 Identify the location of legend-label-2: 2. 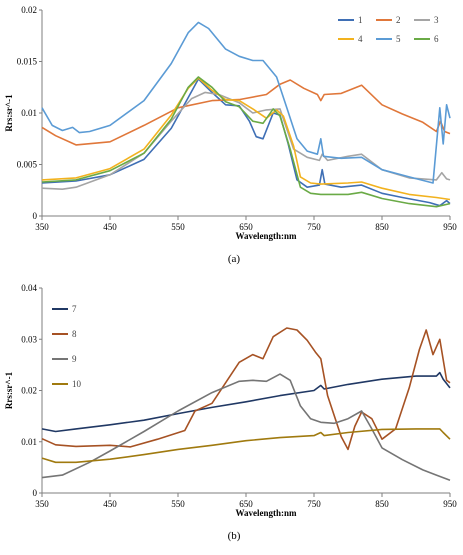
(398, 20).